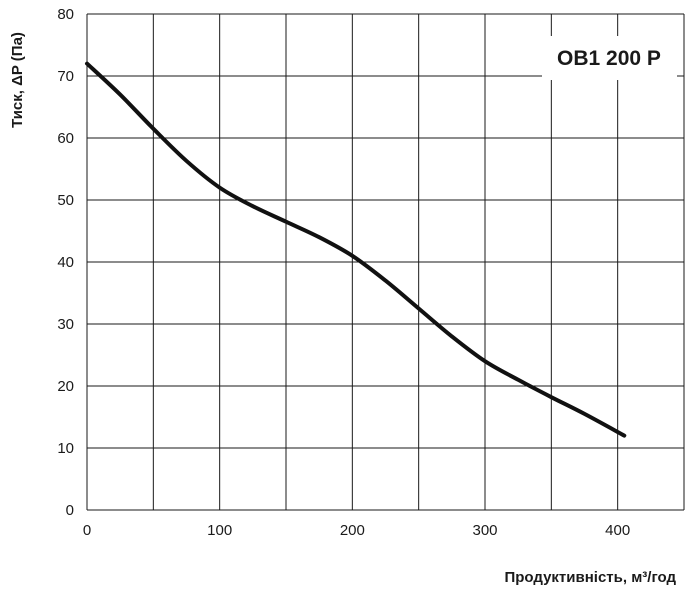  What do you see at coordinates (65, 14) in the screenshot?
I see `y-tick-label: 80` at bounding box center [65, 14].